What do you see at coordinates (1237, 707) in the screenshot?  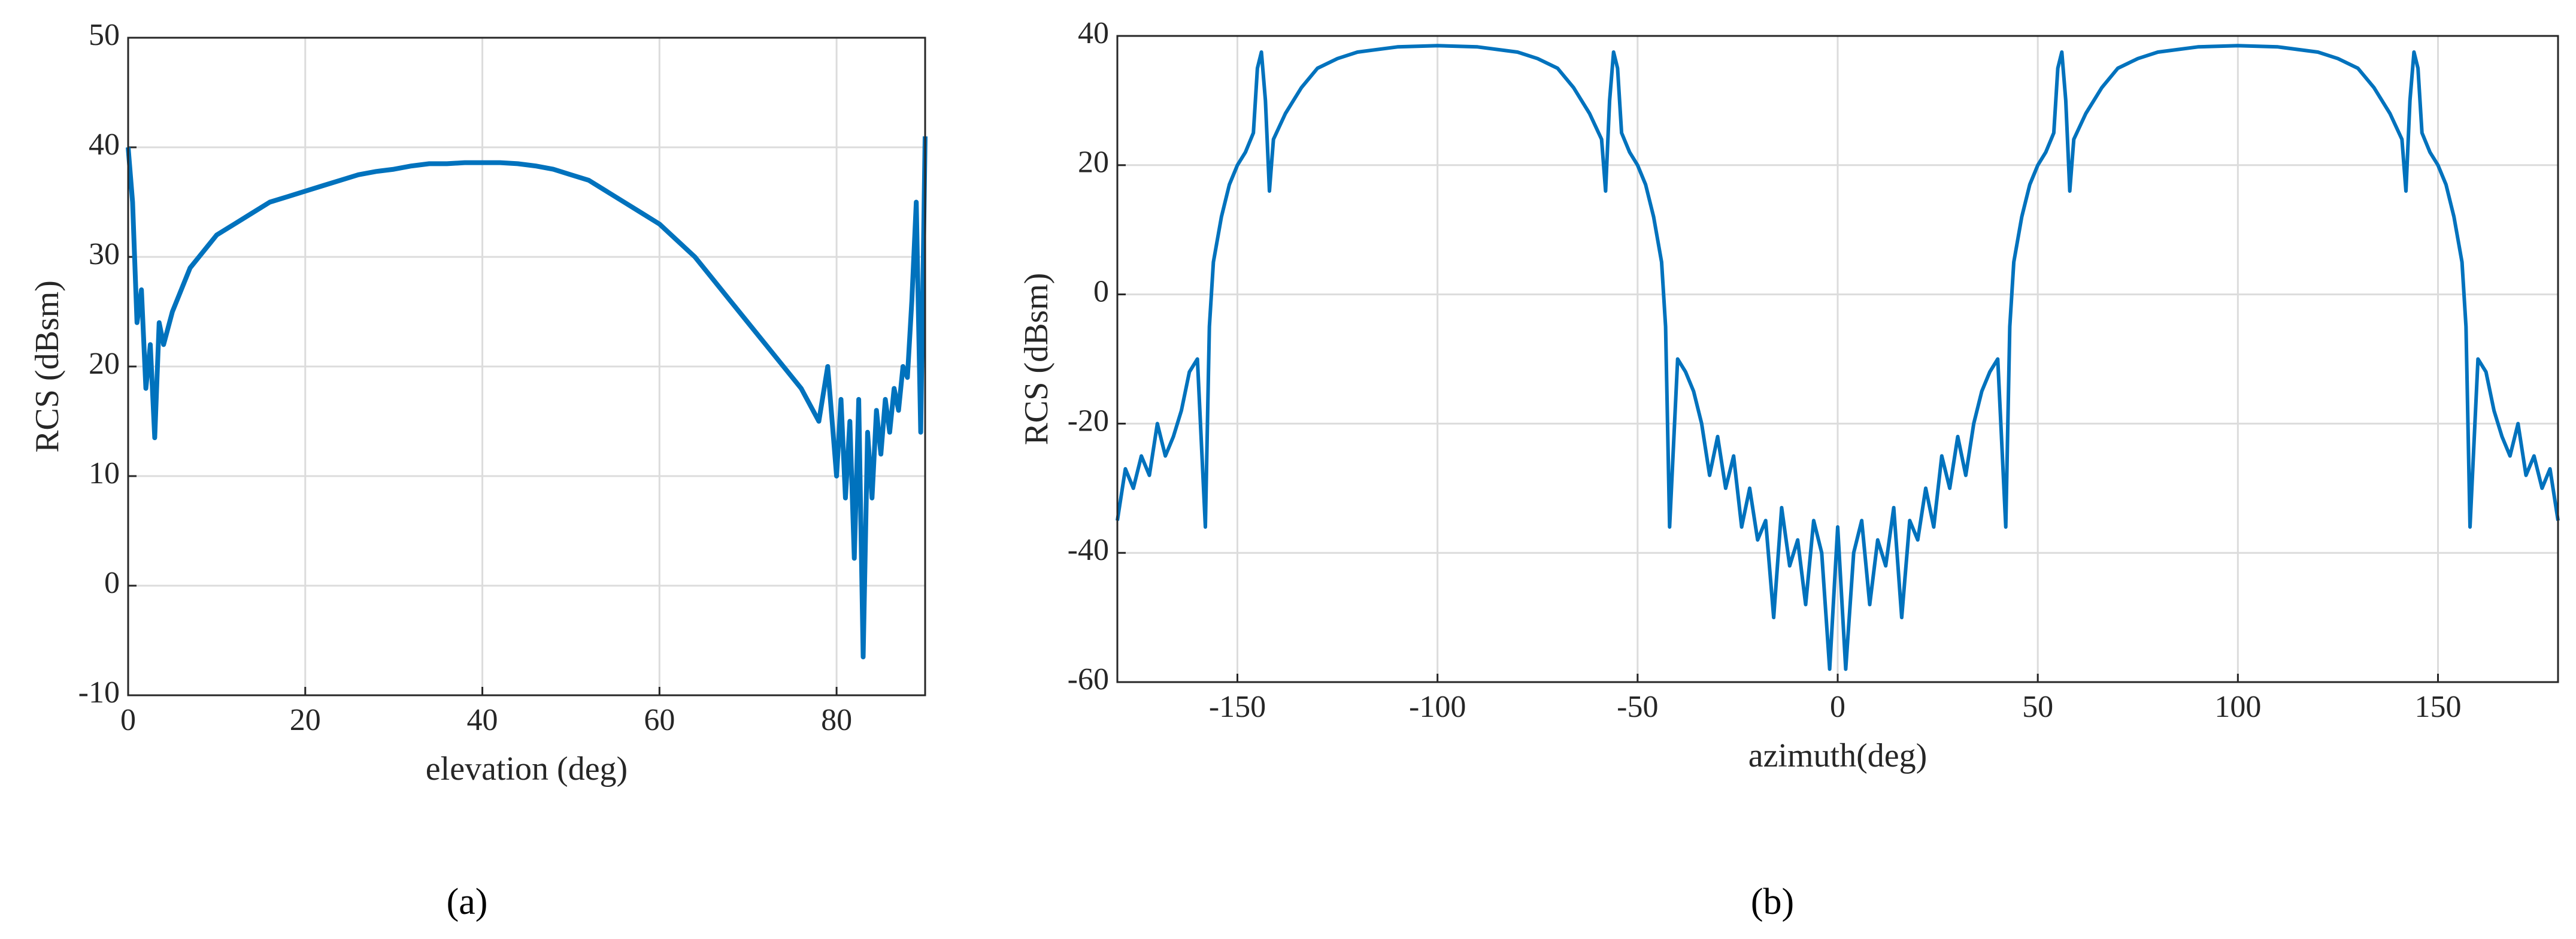 I see `x-tick-label: -150` at bounding box center [1237, 707].